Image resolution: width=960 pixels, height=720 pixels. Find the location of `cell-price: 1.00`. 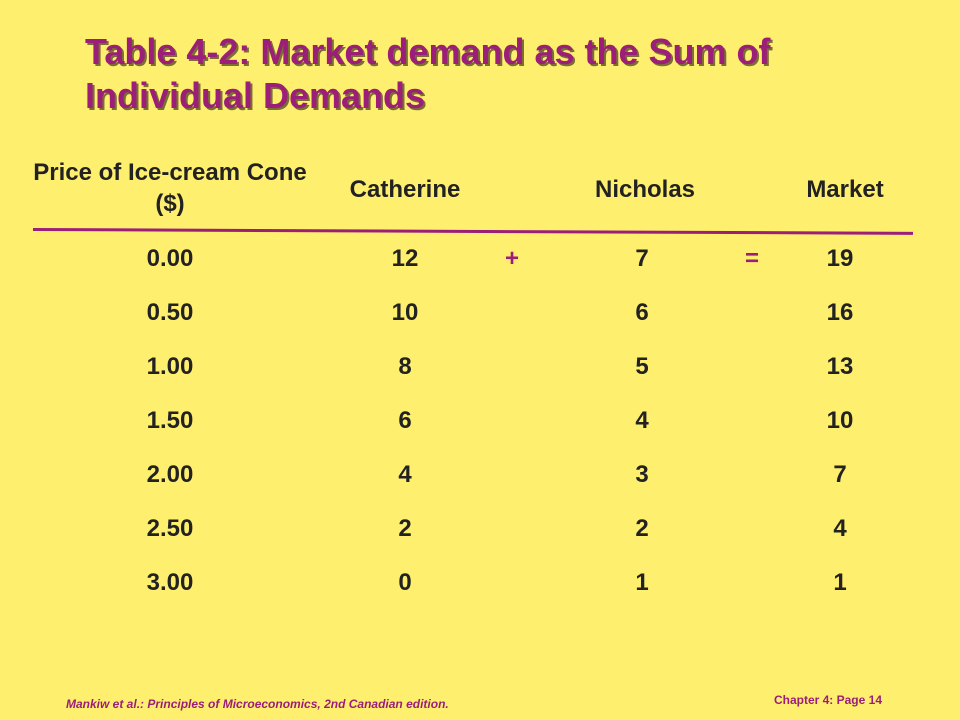

cell-price: 1.00 is located at coordinates (170, 366).